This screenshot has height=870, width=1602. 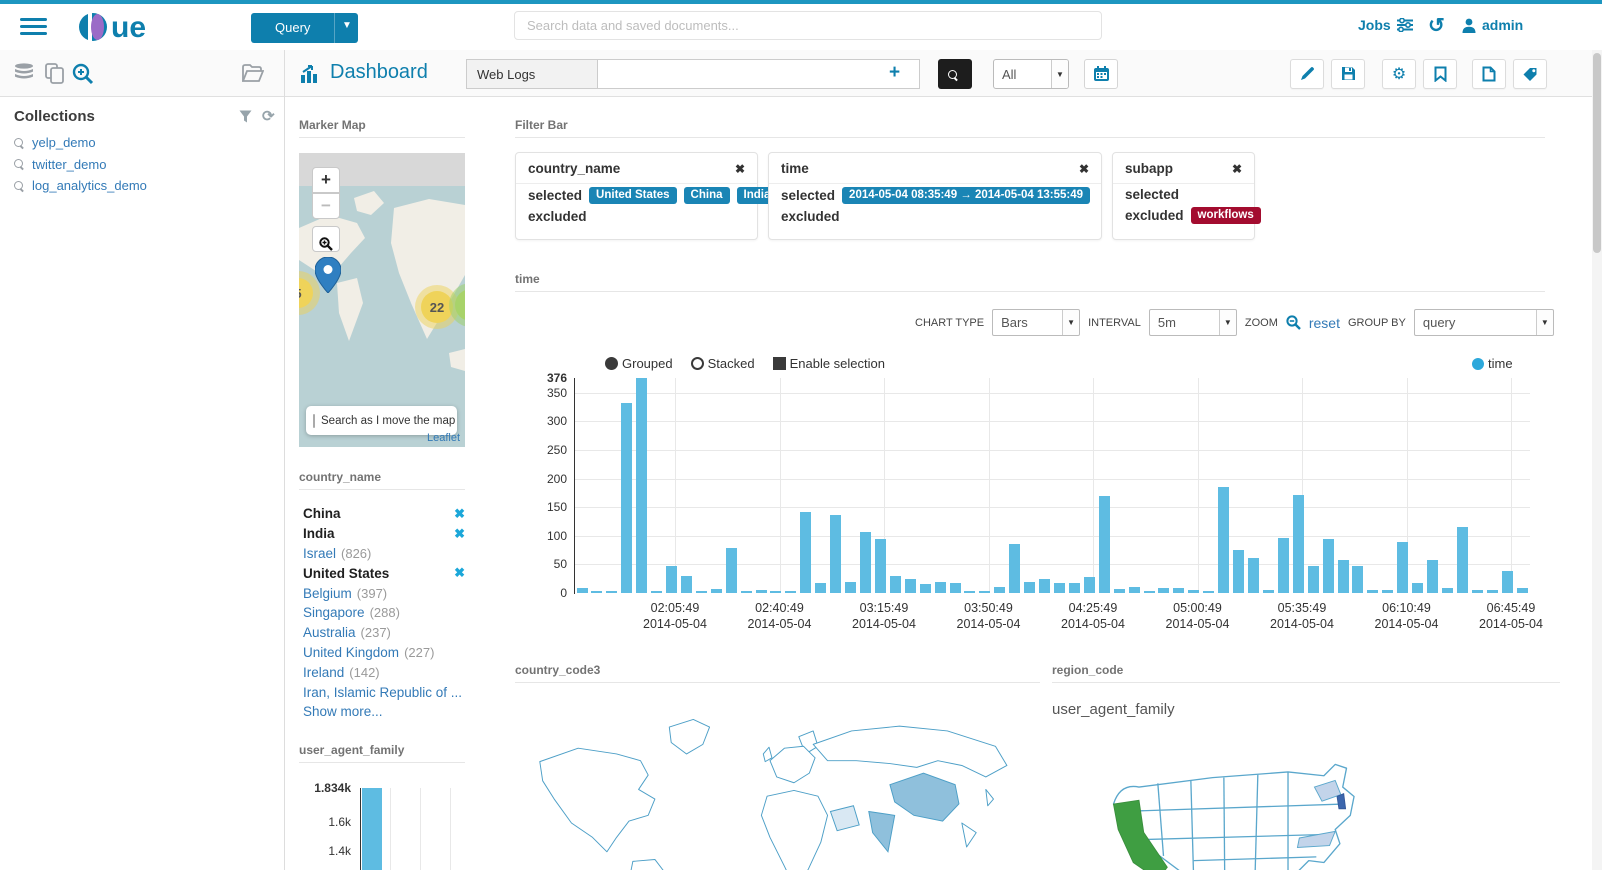 What do you see at coordinates (326, 239) in the screenshot?
I see `map-zoom-area-button` at bounding box center [326, 239].